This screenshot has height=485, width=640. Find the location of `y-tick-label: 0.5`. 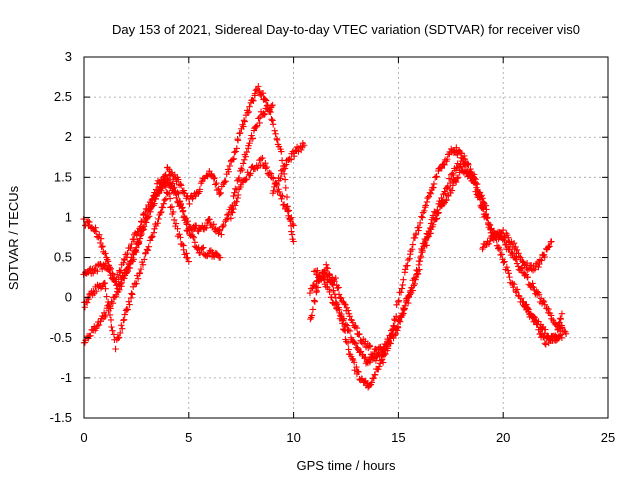

y-tick-label: 0.5 is located at coordinates (63, 257).